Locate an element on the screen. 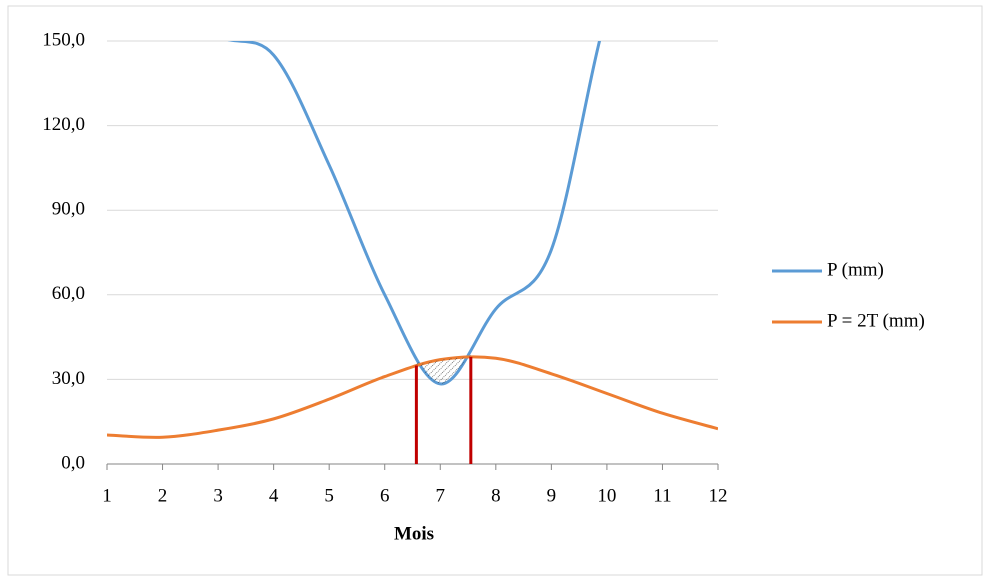 The image size is (984, 577). x-tick-label: 8 is located at coordinates (496, 495).